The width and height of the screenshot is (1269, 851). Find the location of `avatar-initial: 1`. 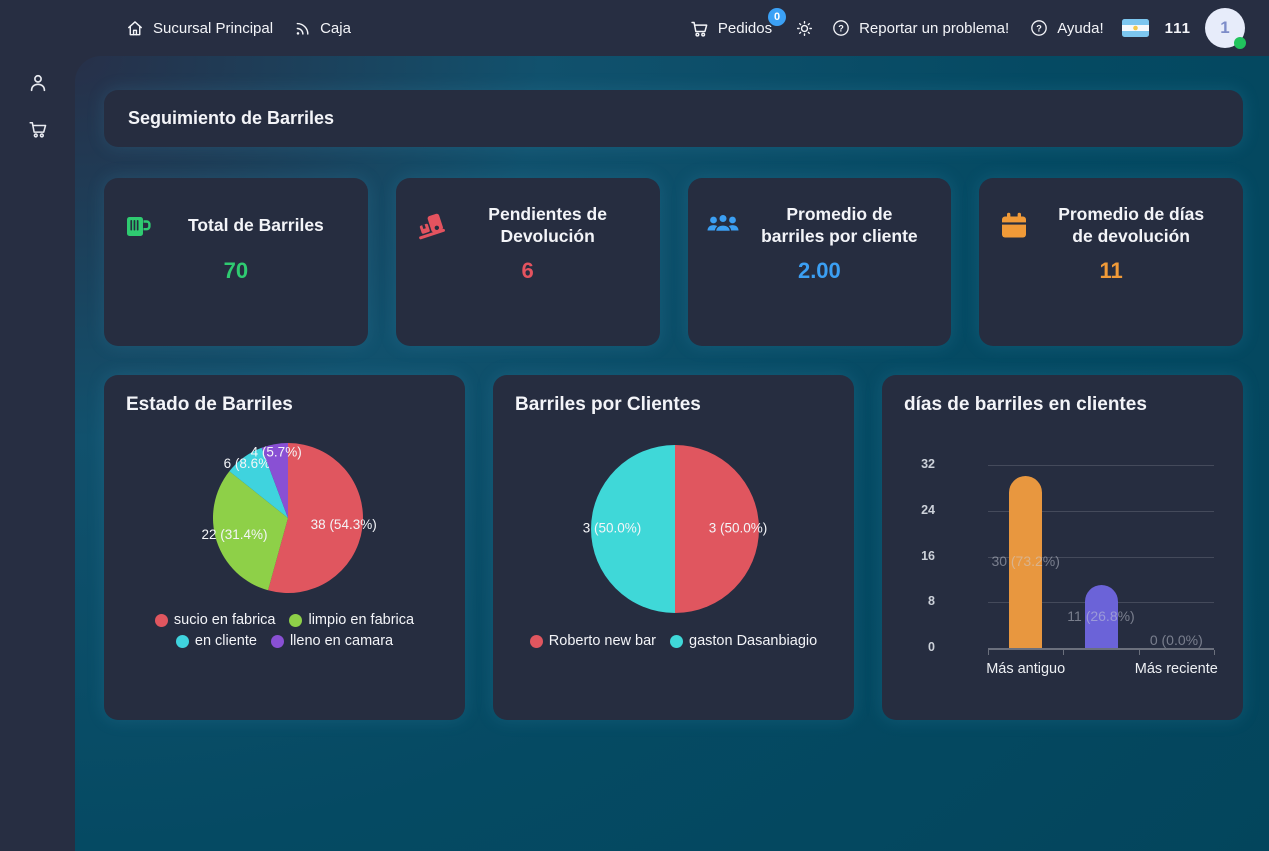

avatar-initial: 1 is located at coordinates (1225, 27).